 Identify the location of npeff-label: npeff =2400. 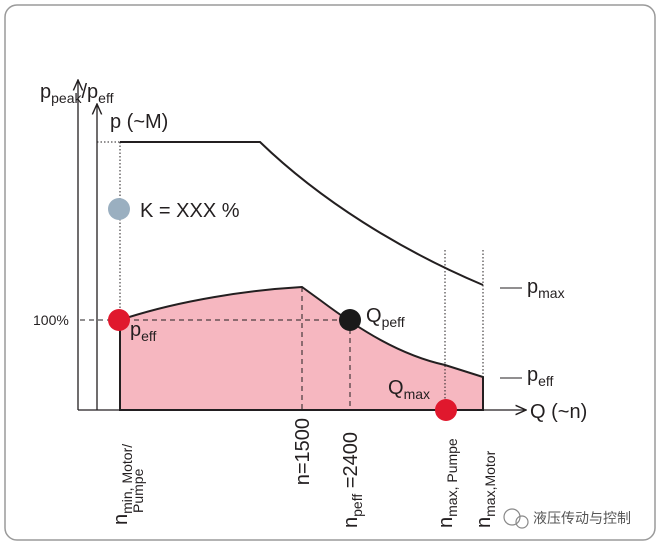
(352, 480).